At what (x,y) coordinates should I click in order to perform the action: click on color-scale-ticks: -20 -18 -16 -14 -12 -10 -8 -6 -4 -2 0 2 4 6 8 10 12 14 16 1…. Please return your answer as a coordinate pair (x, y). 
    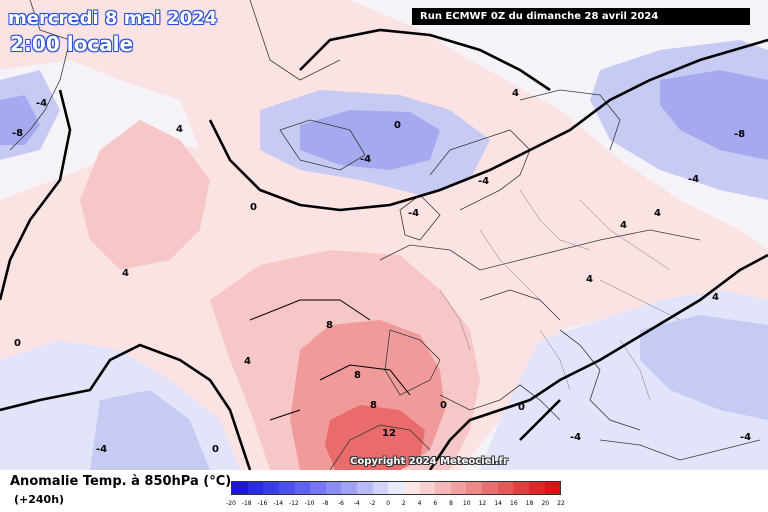
    Looking at the image, I should click on (395, 505).